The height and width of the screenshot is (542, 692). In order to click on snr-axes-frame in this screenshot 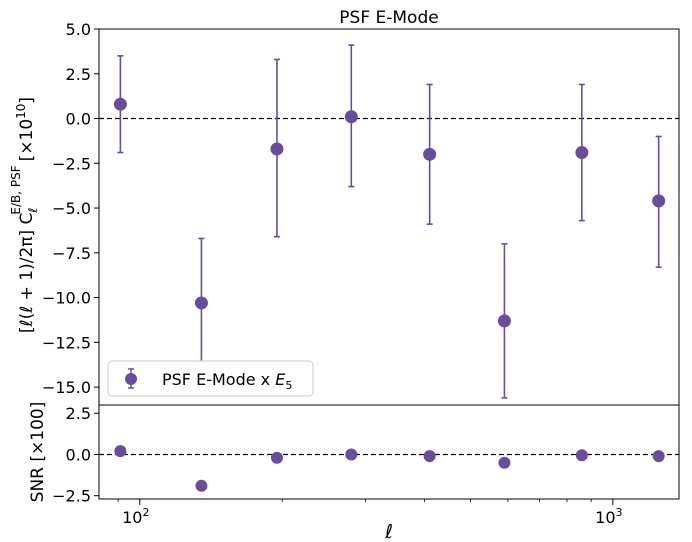, I will do `click(389, 452)`.